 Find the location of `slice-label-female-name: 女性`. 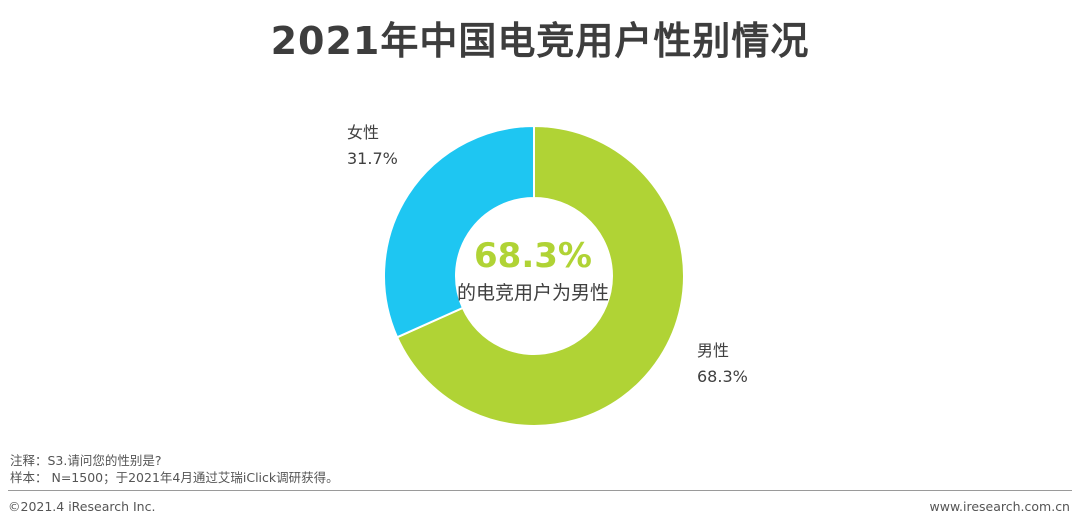

slice-label-female-name: 女性 is located at coordinates (363, 132).